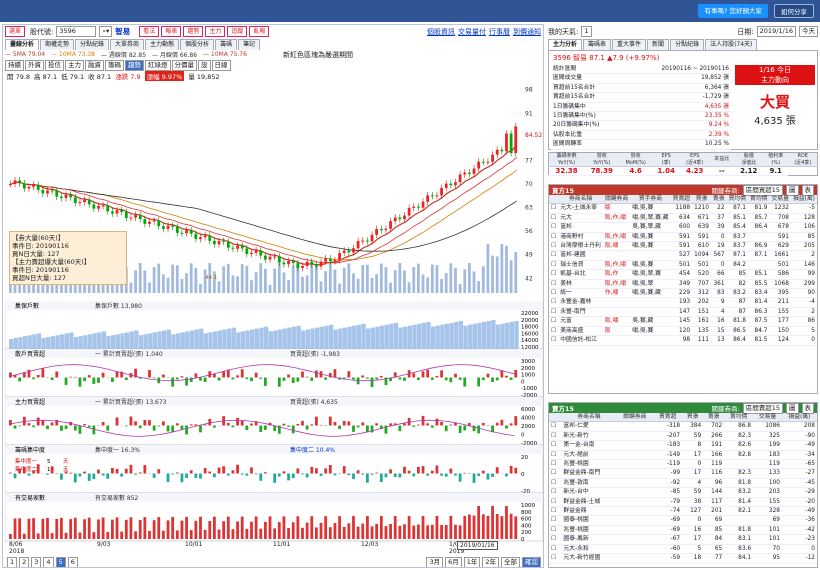 This screenshot has width=820, height=570. I want to click on buy-row: ☐ 統一 作,嘯 嘯,吳,賽,藏 229 312 83 83.2 83.4 395 90, so click(683, 293).